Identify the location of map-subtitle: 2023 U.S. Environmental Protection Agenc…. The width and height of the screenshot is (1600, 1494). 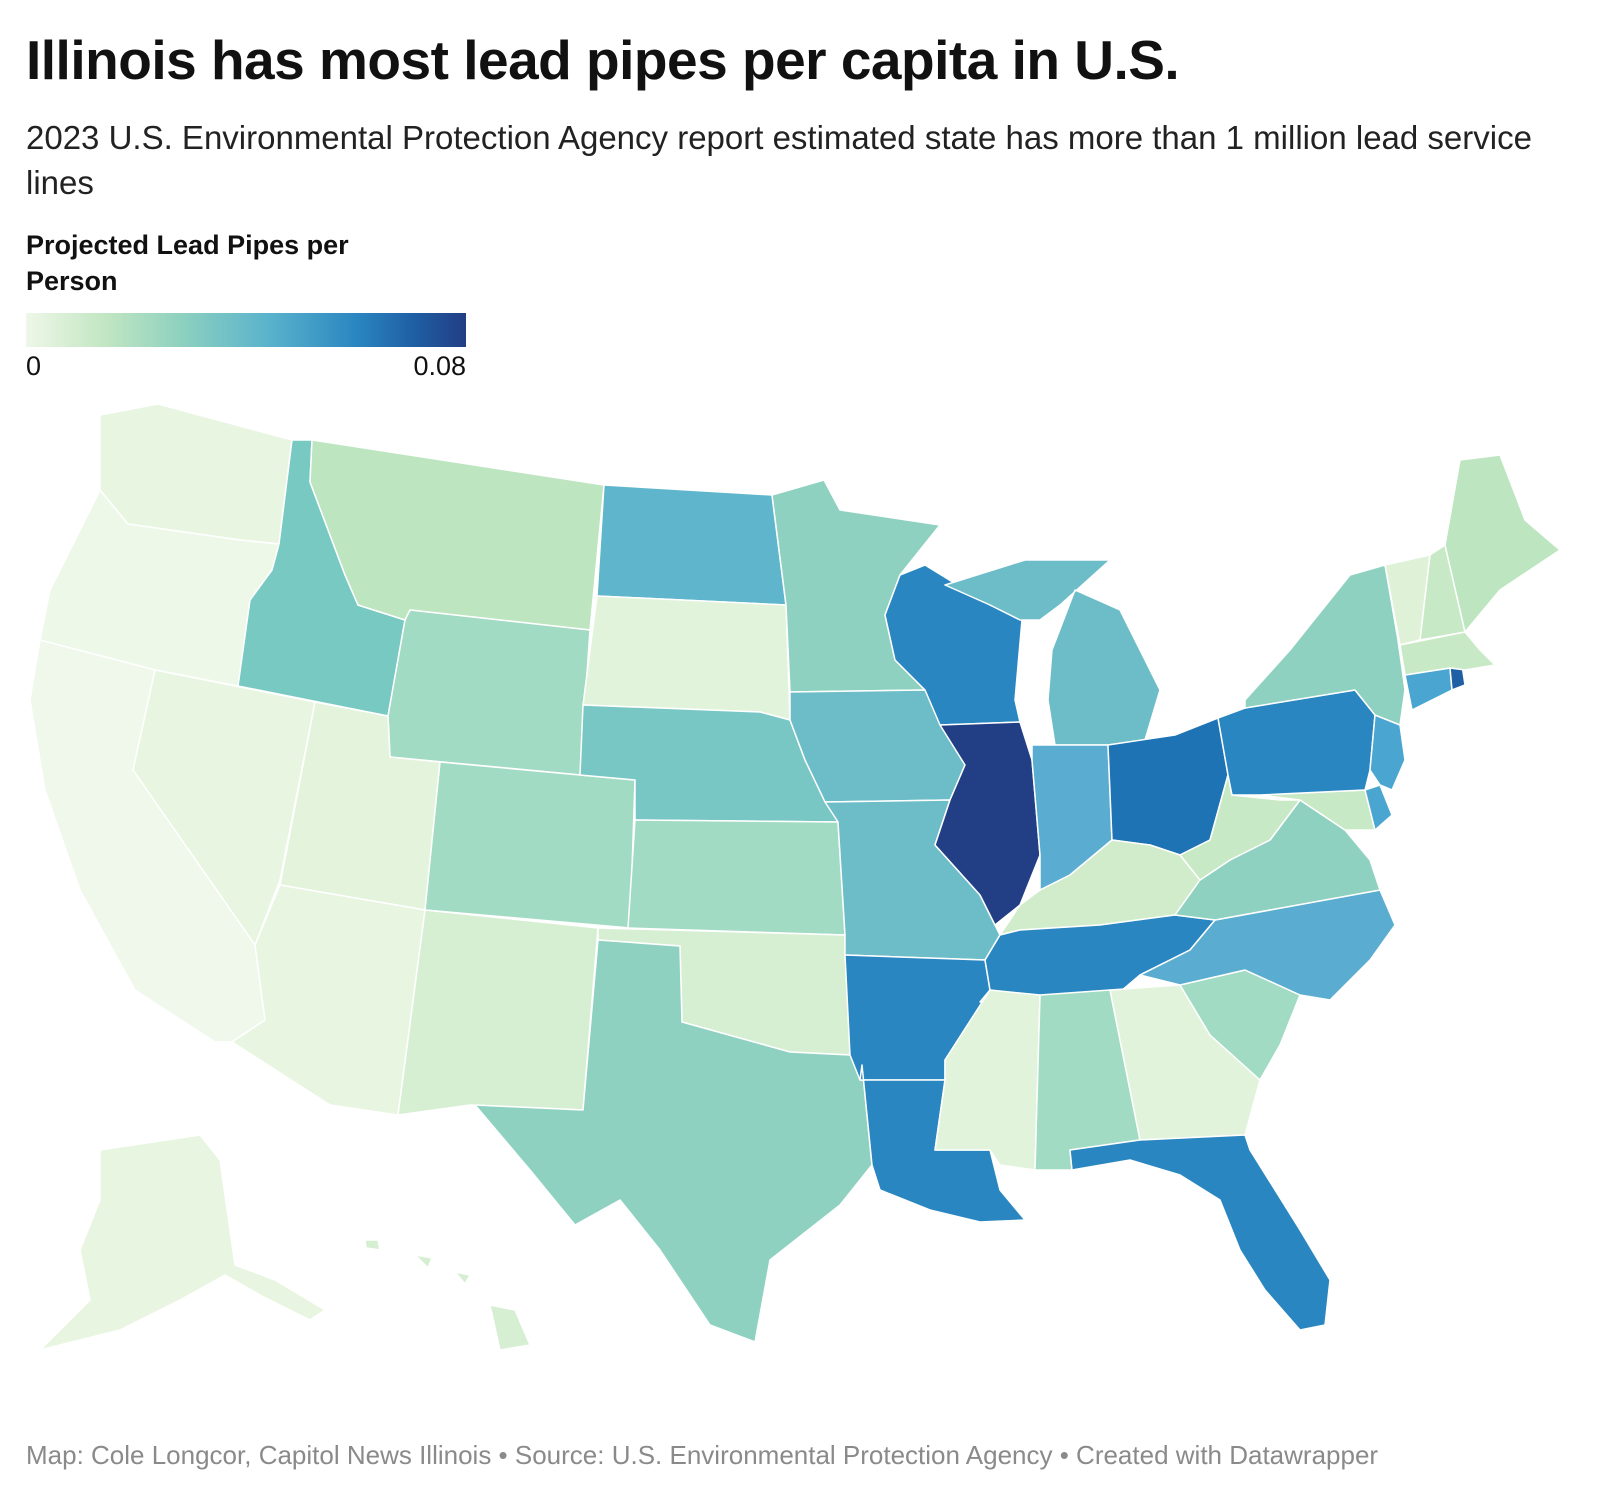
(779, 160).